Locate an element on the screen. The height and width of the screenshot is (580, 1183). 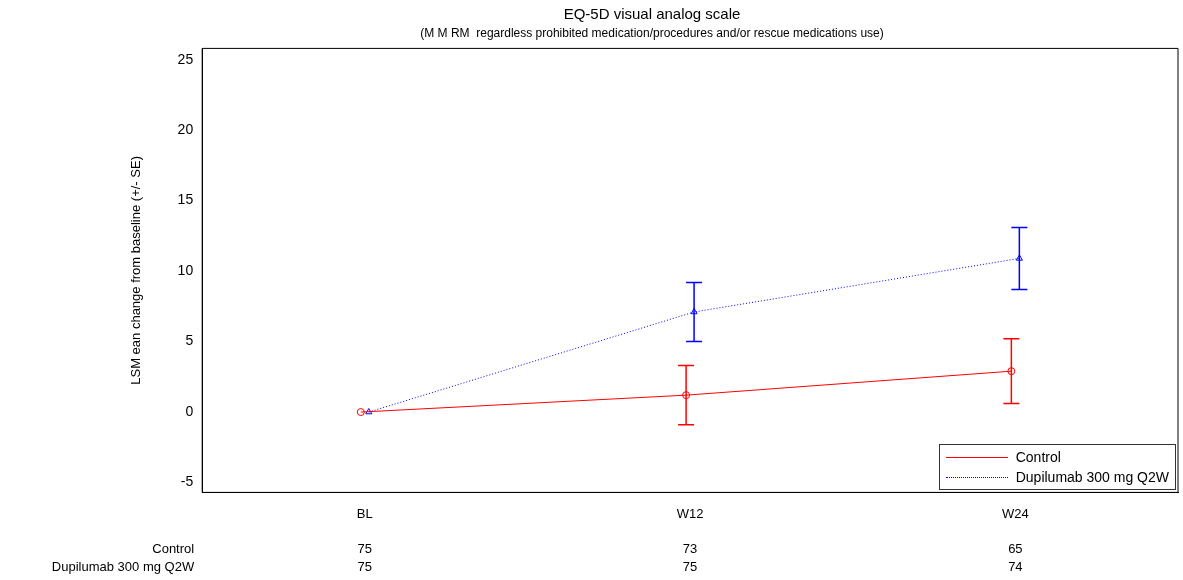
y-tick-label: 0 is located at coordinates (189, 410).